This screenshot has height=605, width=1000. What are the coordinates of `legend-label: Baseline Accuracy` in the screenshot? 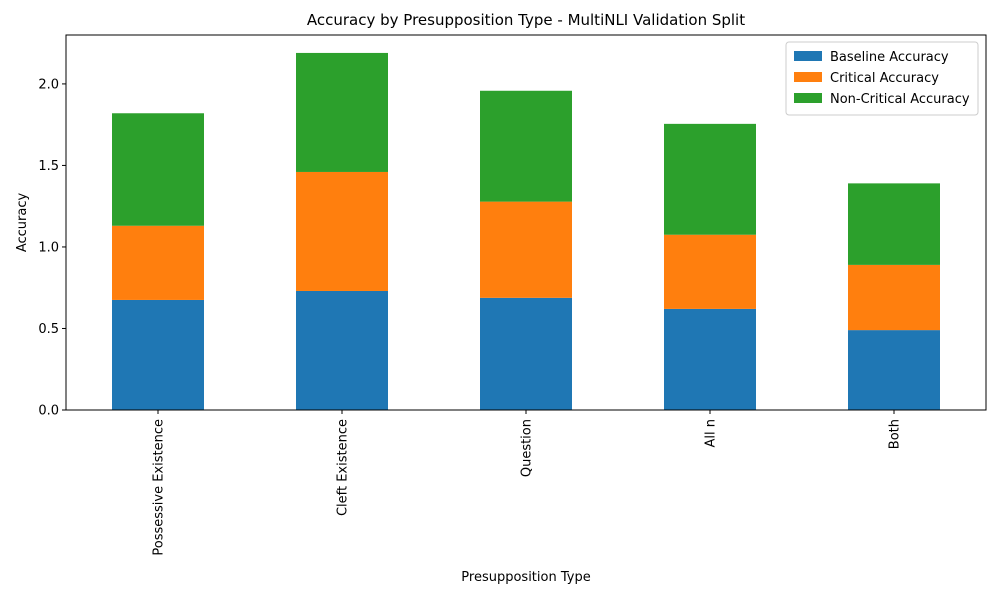 It's located at (889, 57).